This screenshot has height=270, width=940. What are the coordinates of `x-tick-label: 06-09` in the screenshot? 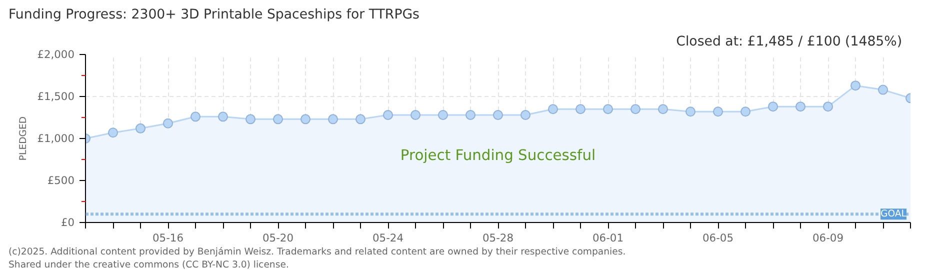 It's located at (828, 238).